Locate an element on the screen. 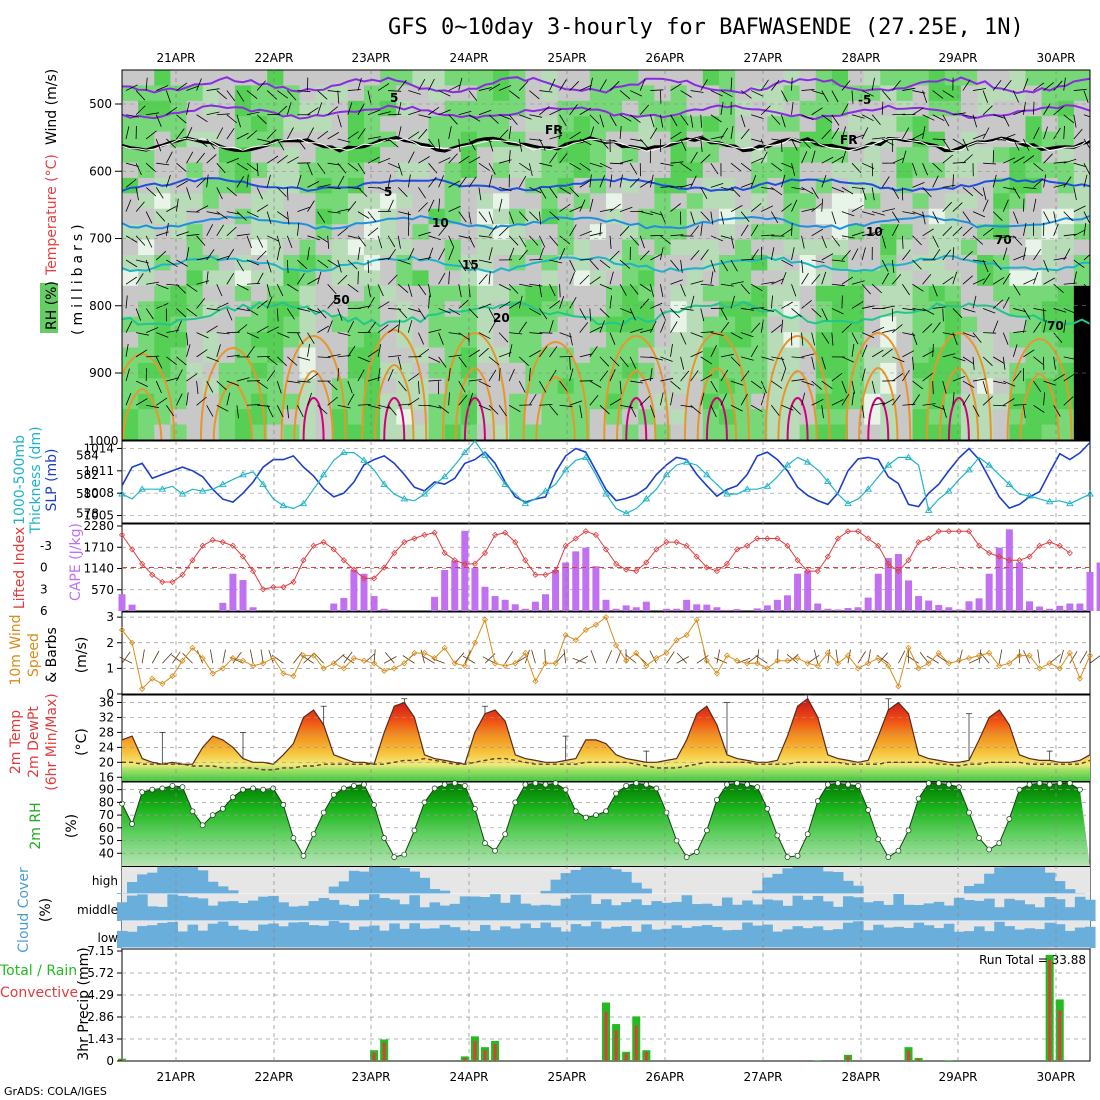 Image resolution: width=1100 pixels, height=1100 pixels. precip-conv-label: Convective is located at coordinates (39, 993).